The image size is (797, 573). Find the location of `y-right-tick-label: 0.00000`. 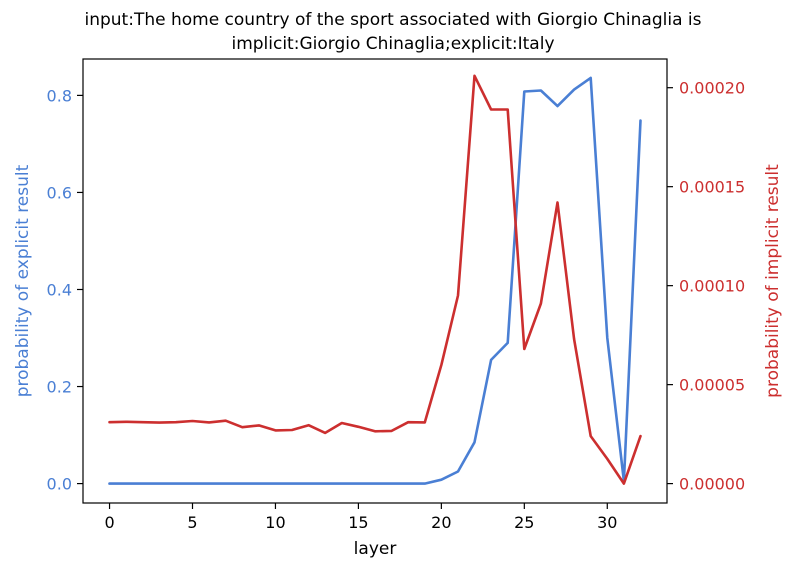

y-right-tick-label: 0.00000 is located at coordinates (712, 484).